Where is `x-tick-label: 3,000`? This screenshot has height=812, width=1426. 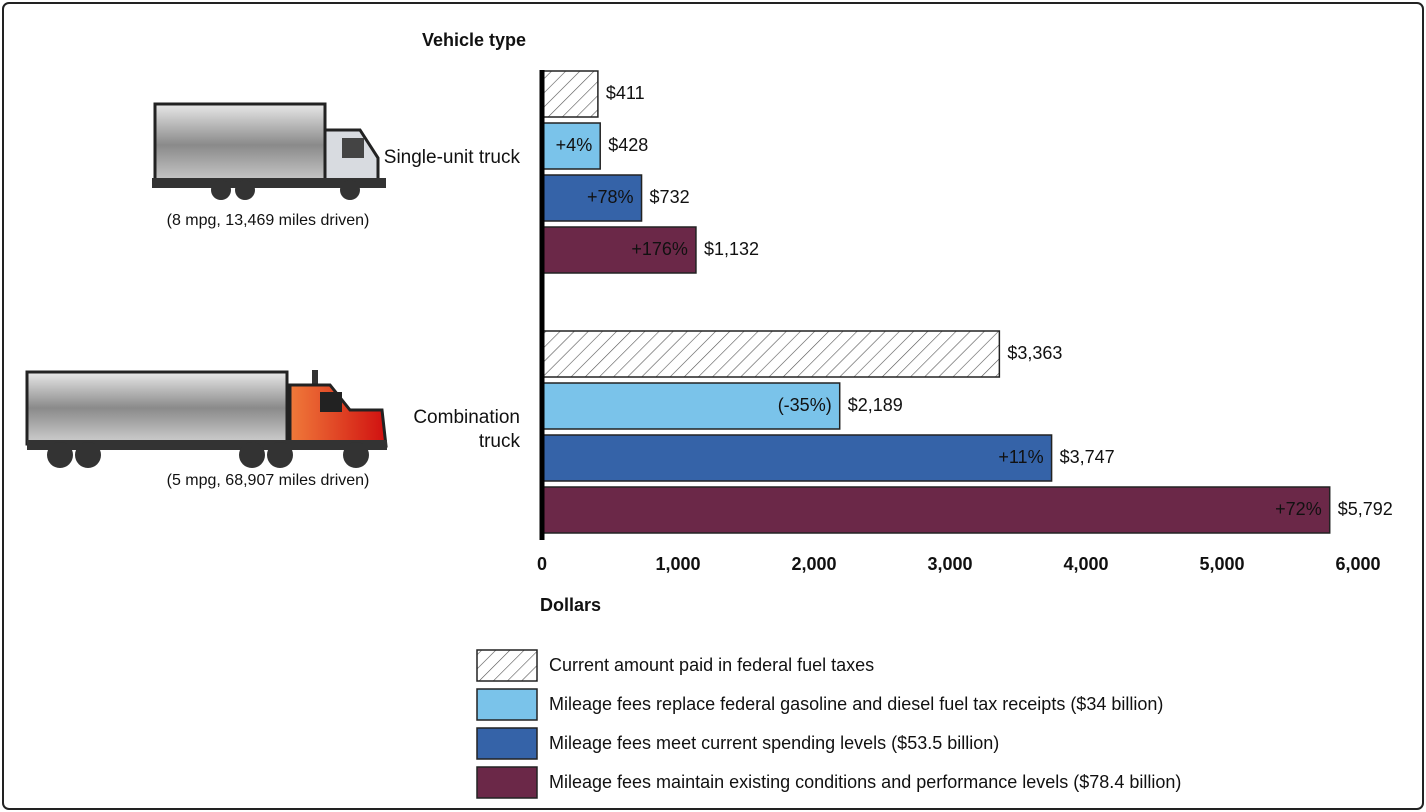
x-tick-label: 3,000 is located at coordinates (949, 564).